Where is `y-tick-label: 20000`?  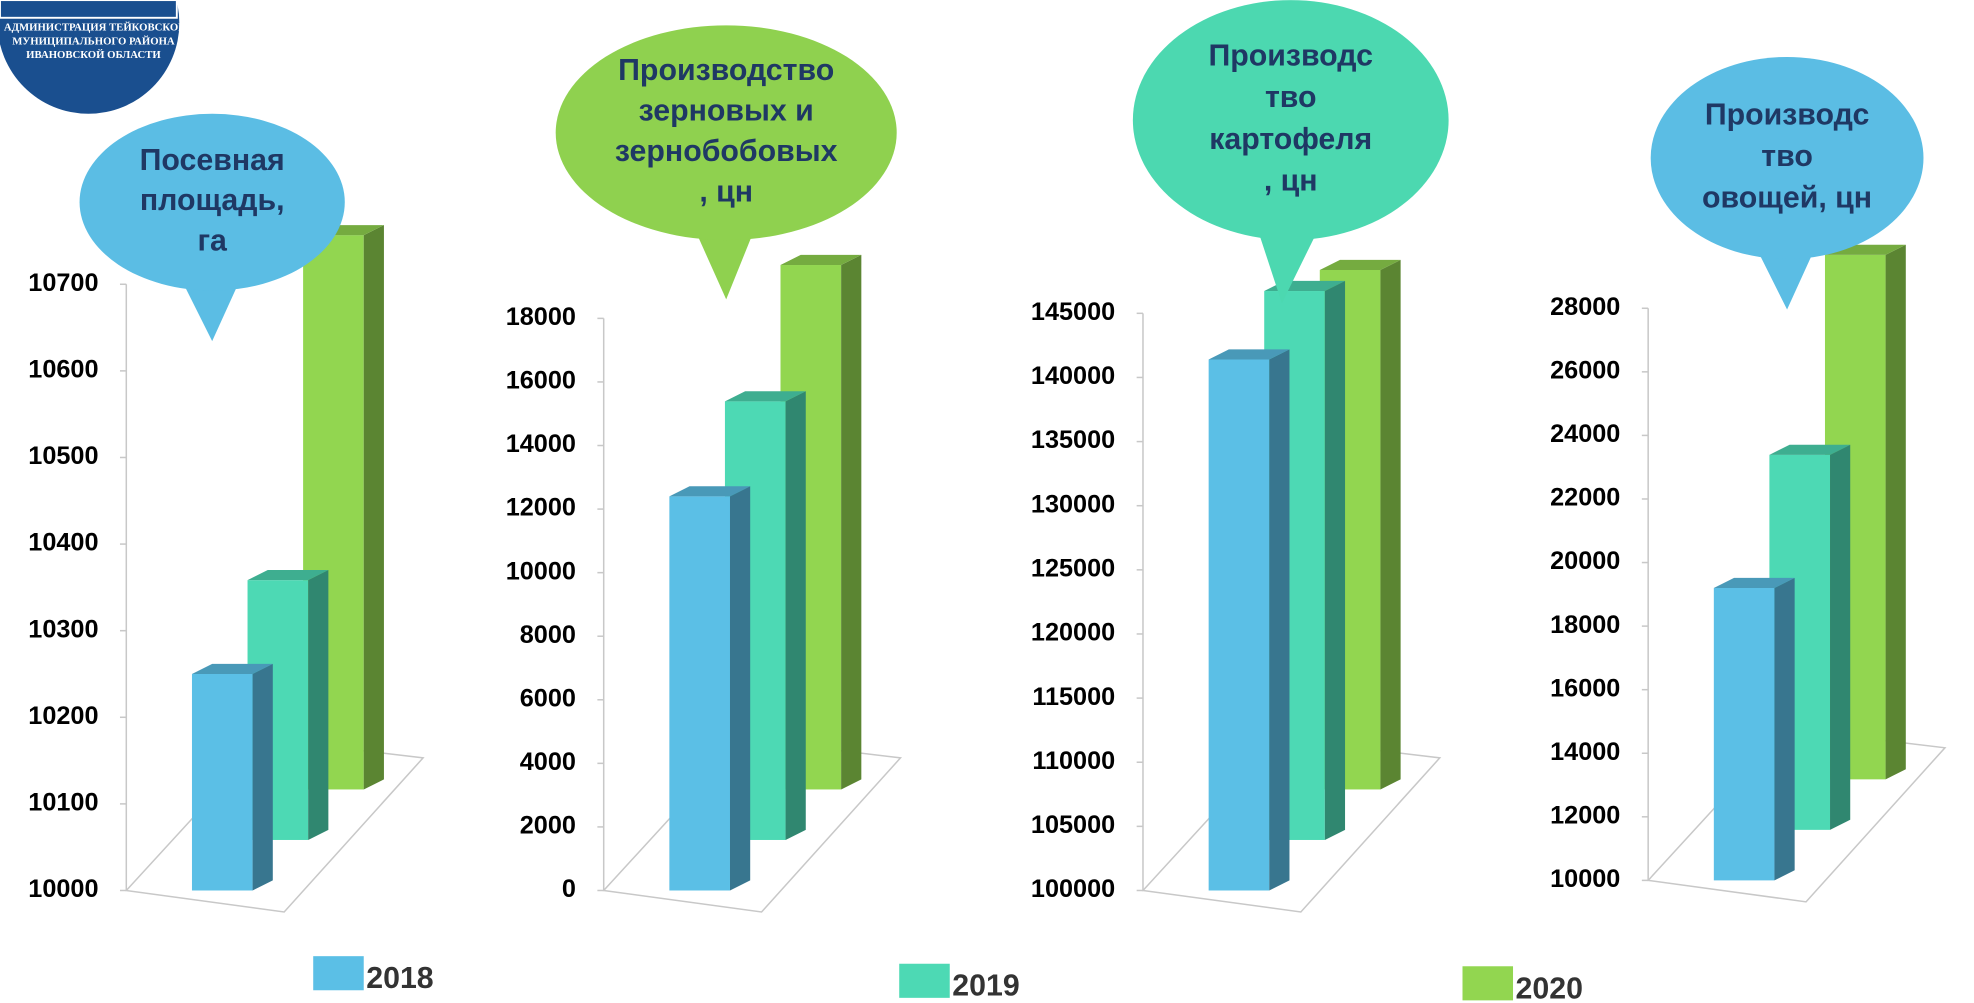
y-tick-label: 20000 is located at coordinates (1585, 561).